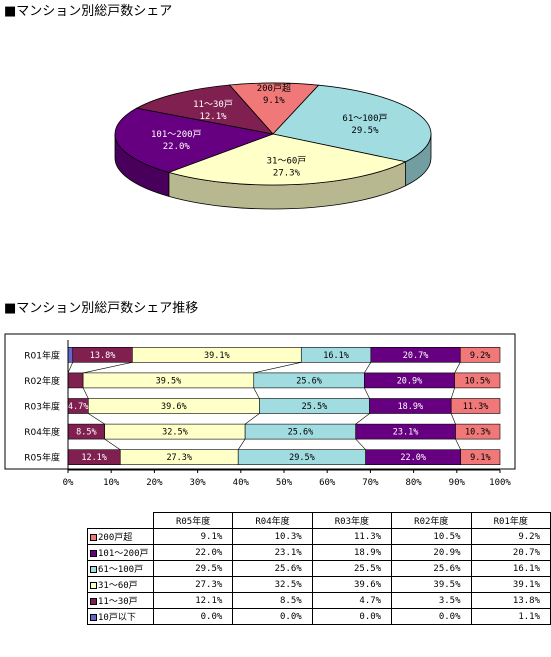  What do you see at coordinates (406, 433) in the screenshot?
I see `bar-data-label: 23.1%` at bounding box center [406, 433].